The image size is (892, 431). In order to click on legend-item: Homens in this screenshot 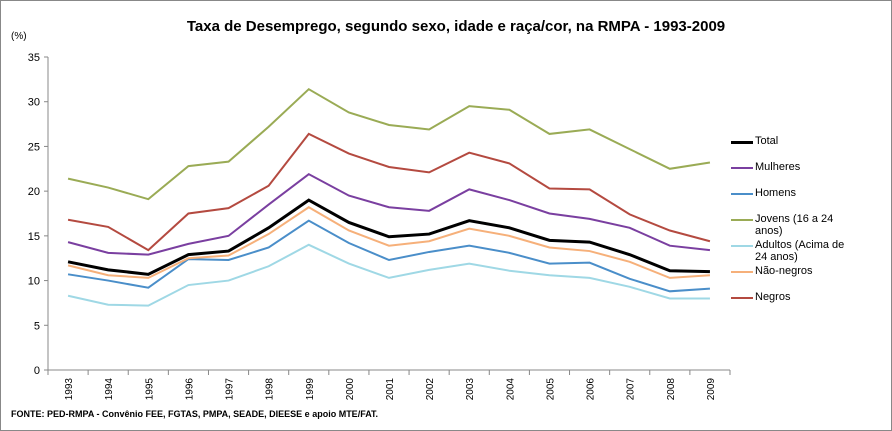, I will do `click(796, 200)`.